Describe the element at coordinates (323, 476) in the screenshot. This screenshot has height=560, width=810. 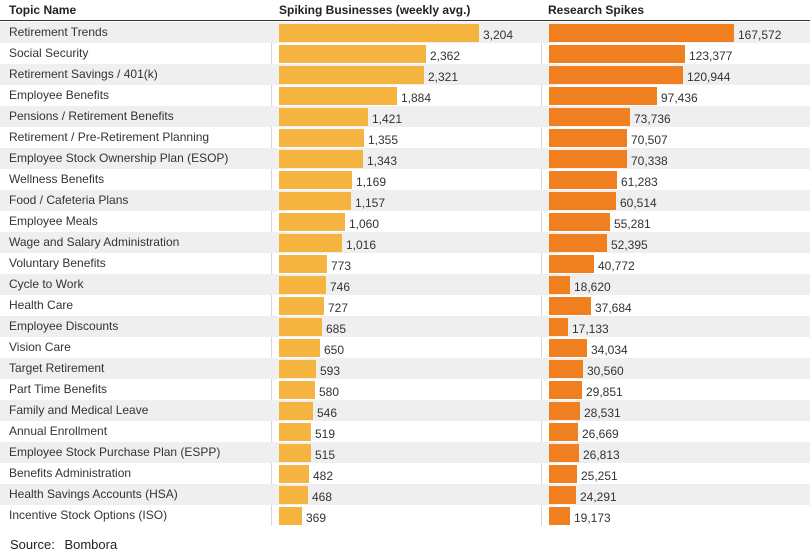
I see `spiking-businesses-value: 482` at that location.